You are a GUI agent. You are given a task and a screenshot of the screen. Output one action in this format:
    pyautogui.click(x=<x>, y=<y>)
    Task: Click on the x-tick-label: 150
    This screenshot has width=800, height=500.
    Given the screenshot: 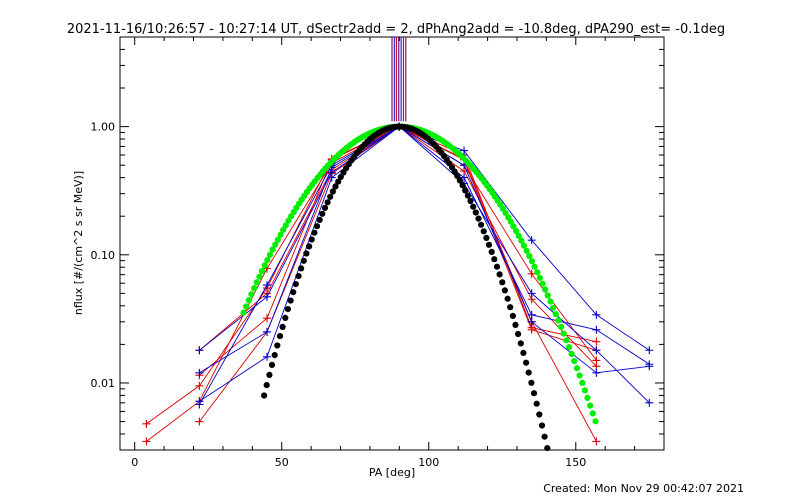 What is the action you would take?
    pyautogui.click(x=575, y=462)
    